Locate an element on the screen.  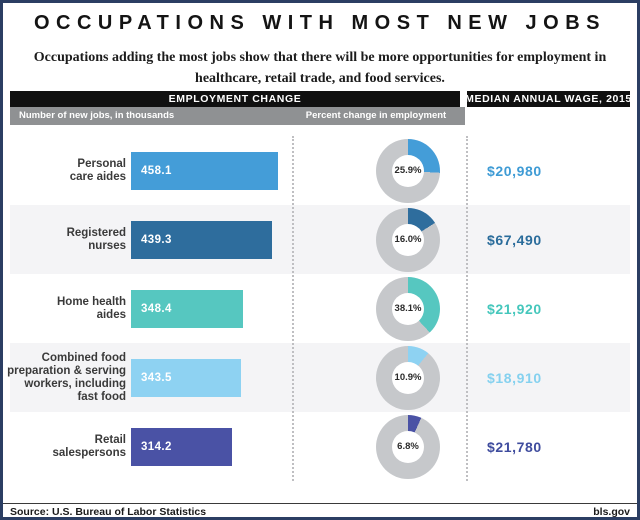
median-wage-value: $20,980 is located at coordinates (514, 170).